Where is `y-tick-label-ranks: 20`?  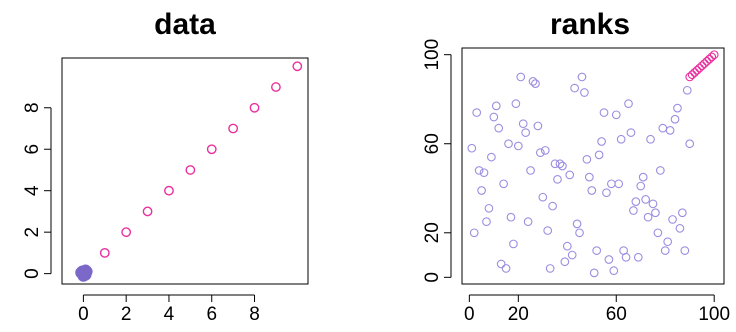 y-tick-label-ranks: 20 is located at coordinates (432, 232).